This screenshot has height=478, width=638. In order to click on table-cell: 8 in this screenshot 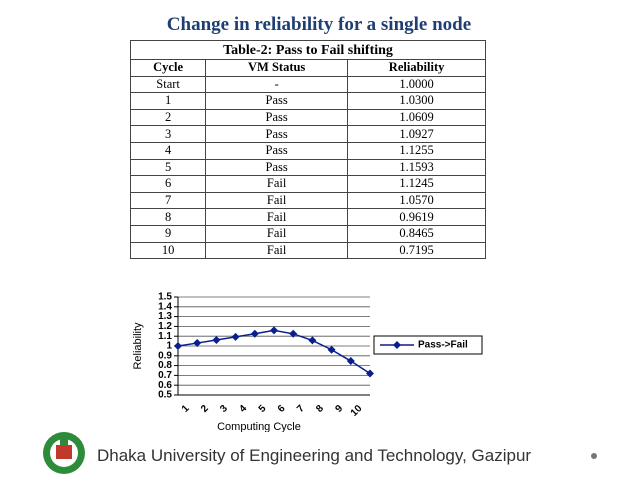, I will do `click(168, 217)`.